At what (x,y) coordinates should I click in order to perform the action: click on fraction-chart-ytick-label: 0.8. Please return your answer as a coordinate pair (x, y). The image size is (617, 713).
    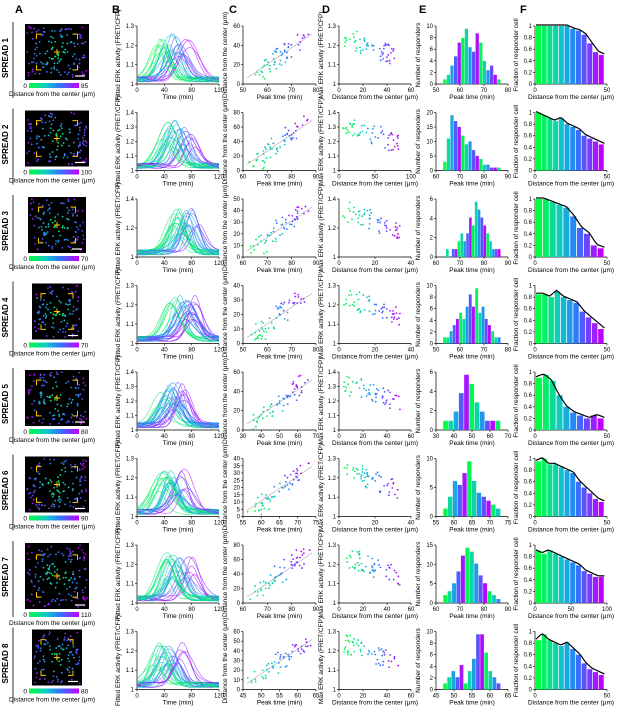
    Looking at the image, I should click on (528, 39).